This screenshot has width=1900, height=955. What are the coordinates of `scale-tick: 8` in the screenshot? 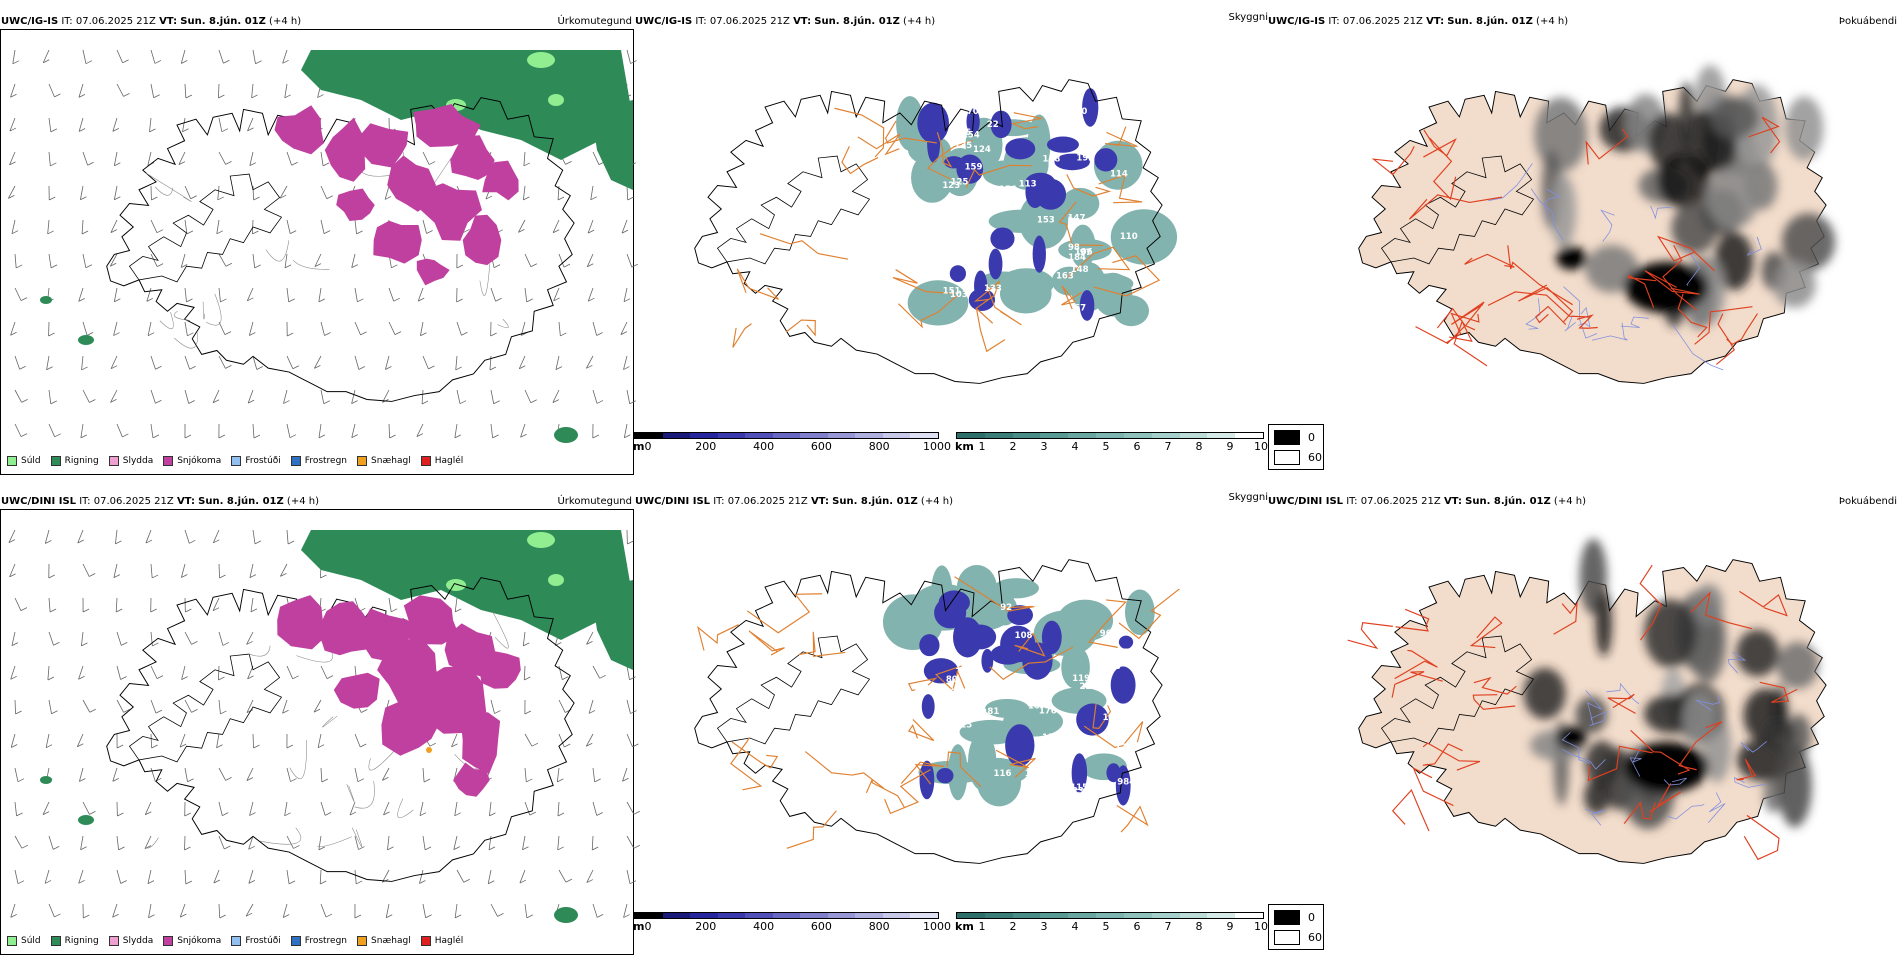 It's located at (1199, 446).